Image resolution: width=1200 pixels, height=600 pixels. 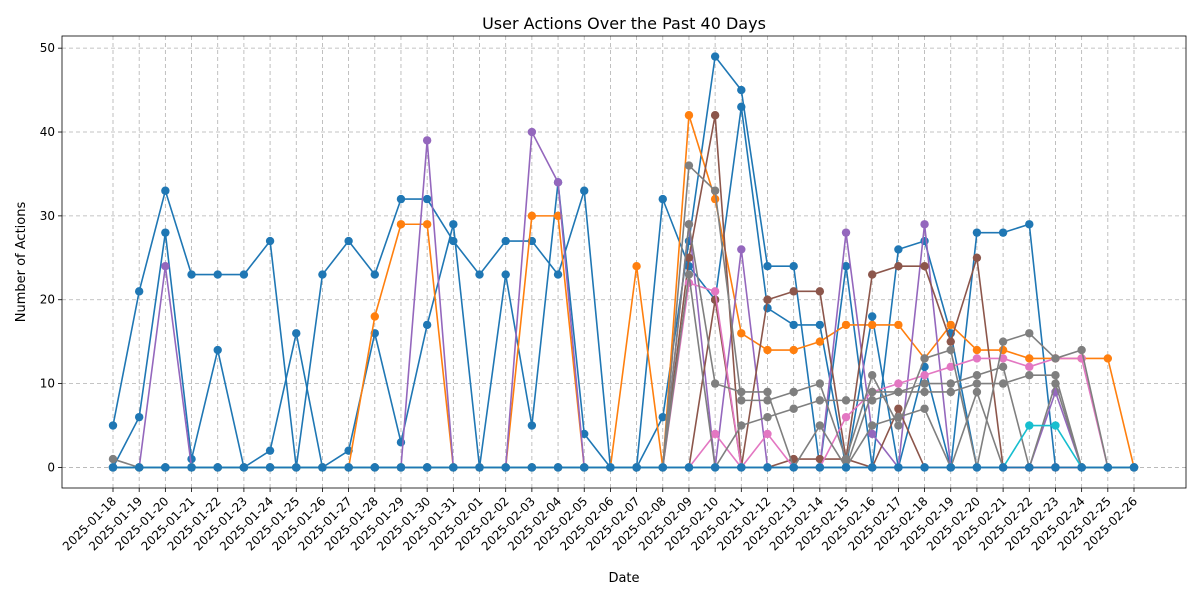 I want to click on x-axis-label: Date, so click(x=623, y=578).